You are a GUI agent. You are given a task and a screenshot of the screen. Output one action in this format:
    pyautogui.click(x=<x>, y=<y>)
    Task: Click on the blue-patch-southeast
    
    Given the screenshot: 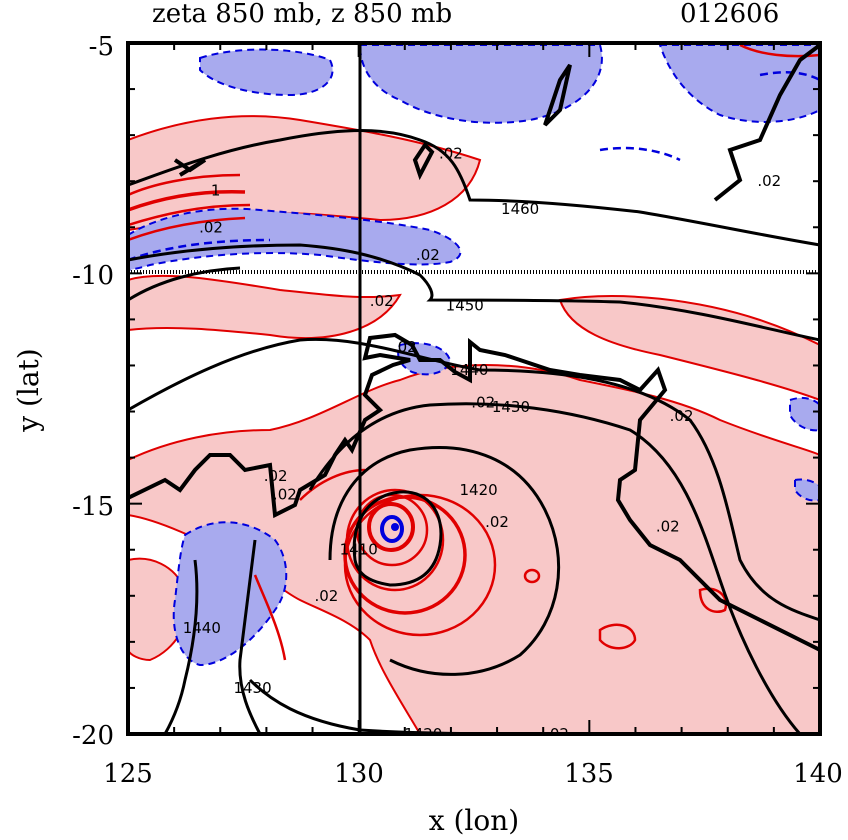 What is the action you would take?
    pyautogui.click(x=807, y=490)
    